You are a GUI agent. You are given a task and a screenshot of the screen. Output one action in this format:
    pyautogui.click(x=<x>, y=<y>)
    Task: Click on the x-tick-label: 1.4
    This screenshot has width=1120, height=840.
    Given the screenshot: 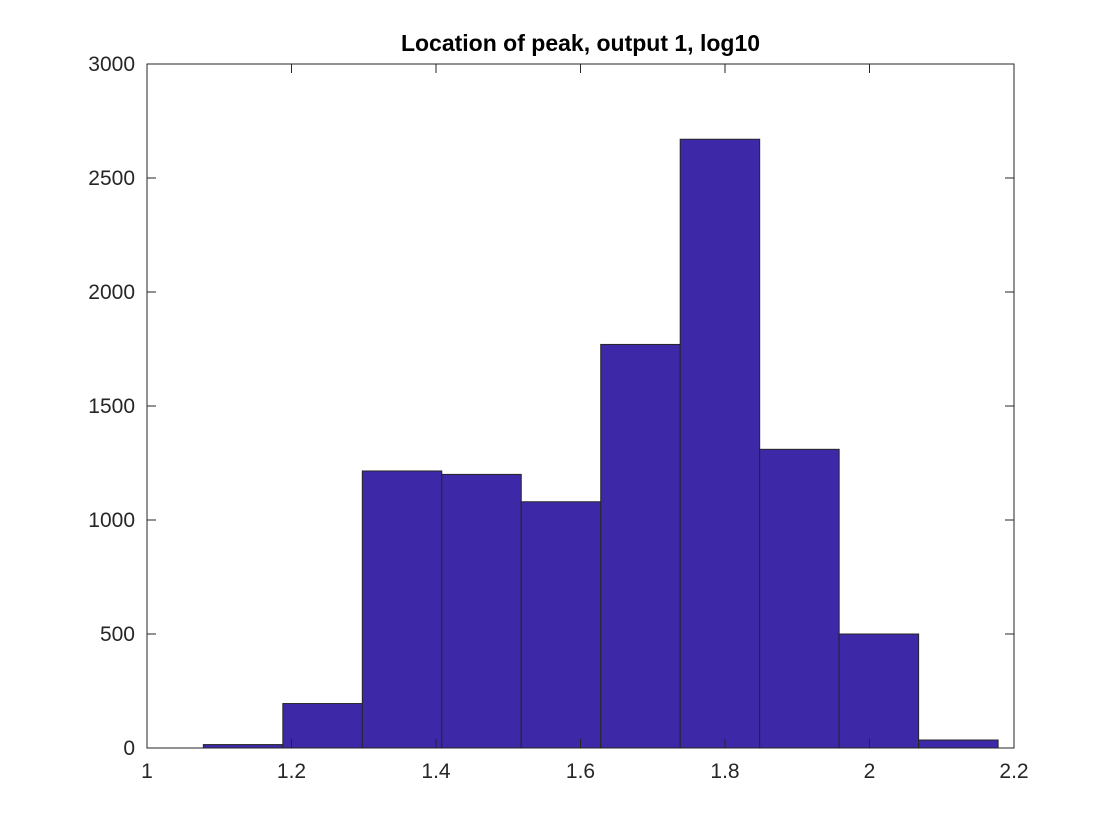 What is the action you would take?
    pyautogui.click(x=436, y=771)
    